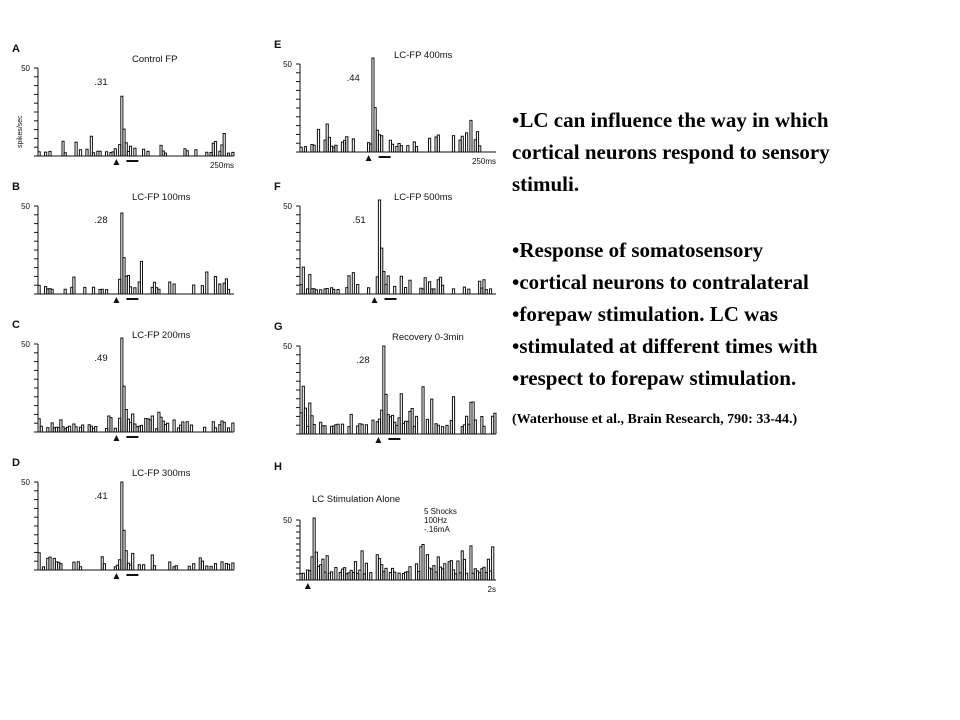 The width and height of the screenshot is (960, 720). I want to click on paragraph1-line1: •LC can influence the way in which, so click(670, 120).